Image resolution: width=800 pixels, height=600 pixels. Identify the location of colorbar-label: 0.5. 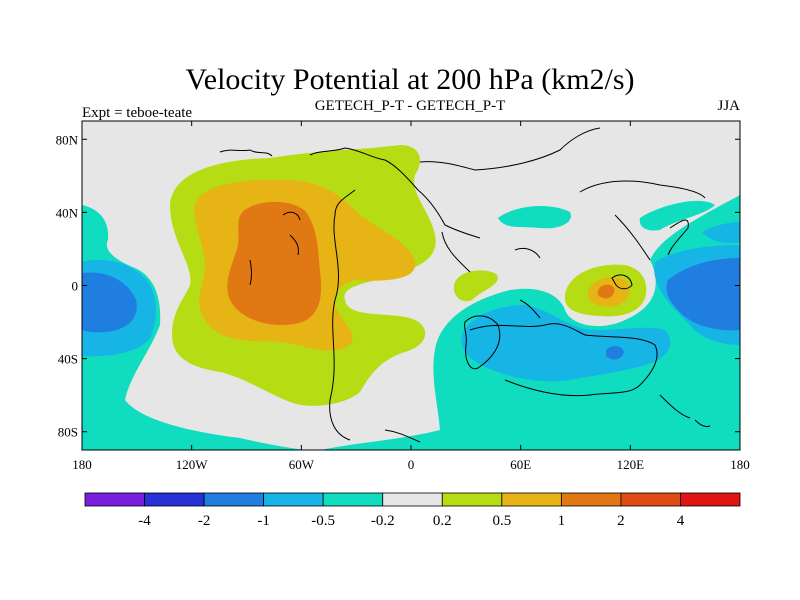
(501, 521).